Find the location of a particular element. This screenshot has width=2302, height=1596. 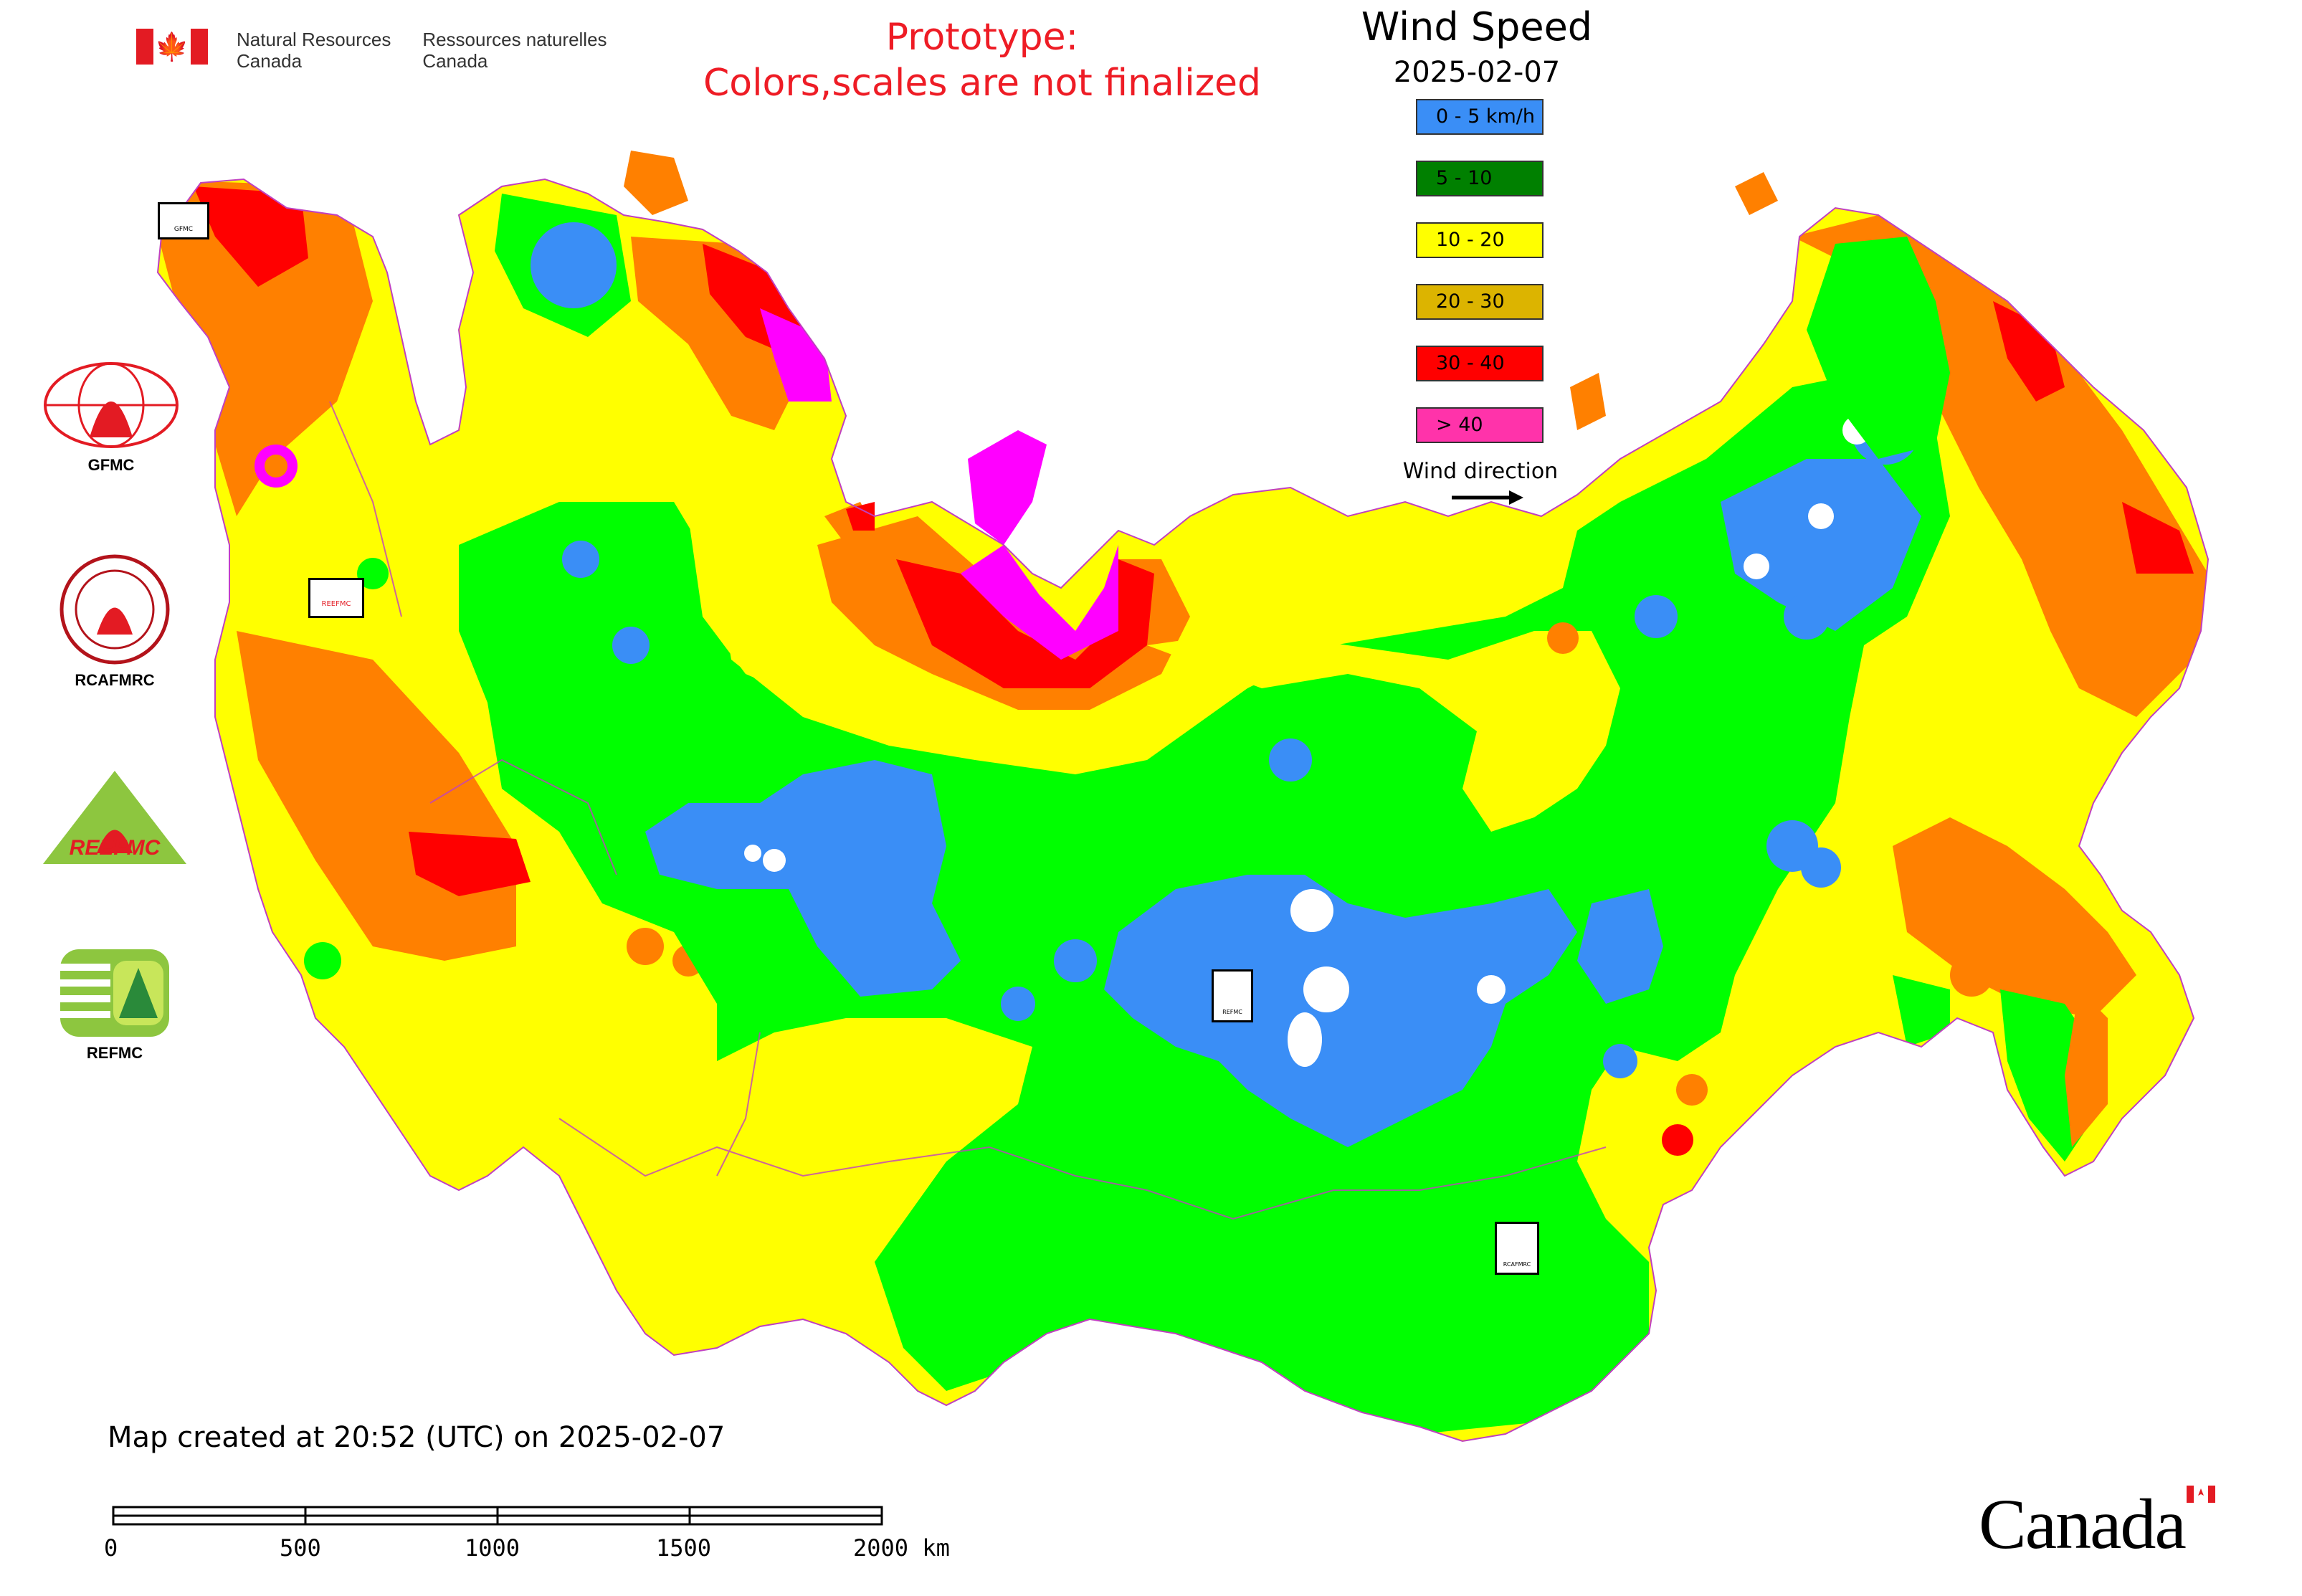

legend-item-10-20: 10 - 20 is located at coordinates (1480, 240).